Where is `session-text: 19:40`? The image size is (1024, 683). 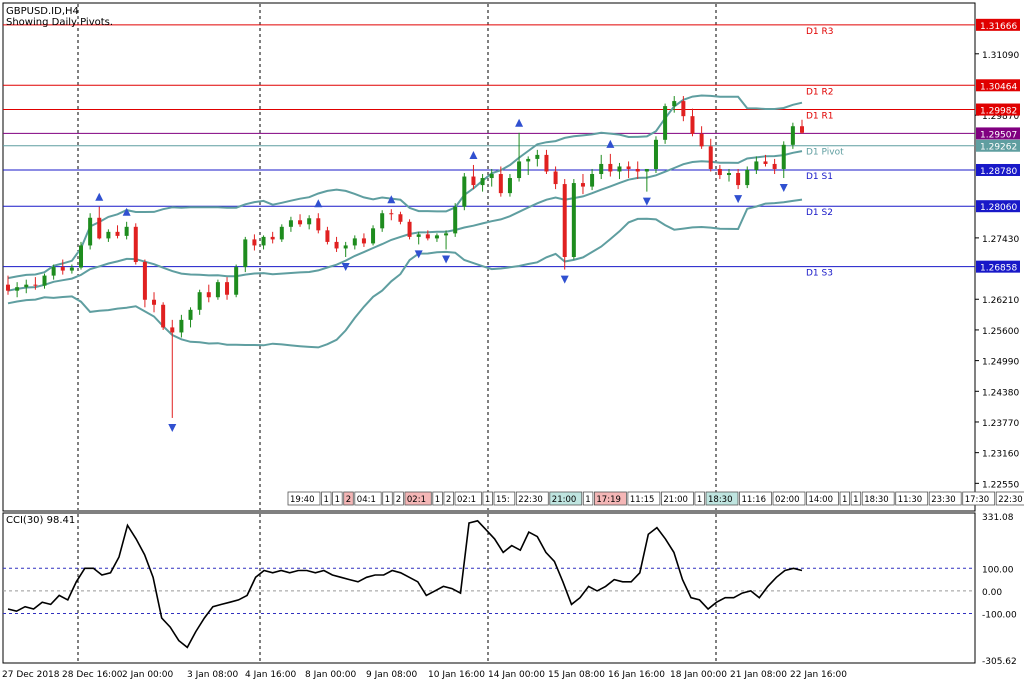 session-text: 19:40 is located at coordinates (302, 500).